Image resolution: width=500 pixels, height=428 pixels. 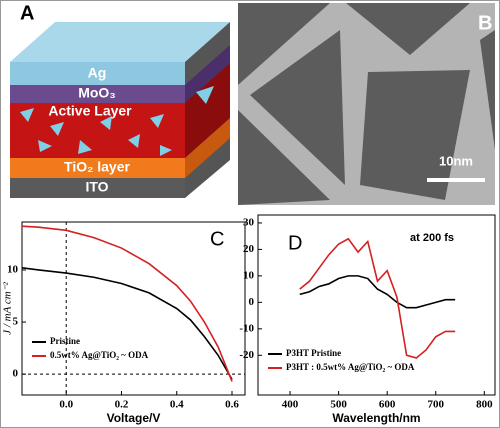 What do you see at coordinates (16, 322) in the screenshot?
I see `y-tick-label: 5` at bounding box center [16, 322].